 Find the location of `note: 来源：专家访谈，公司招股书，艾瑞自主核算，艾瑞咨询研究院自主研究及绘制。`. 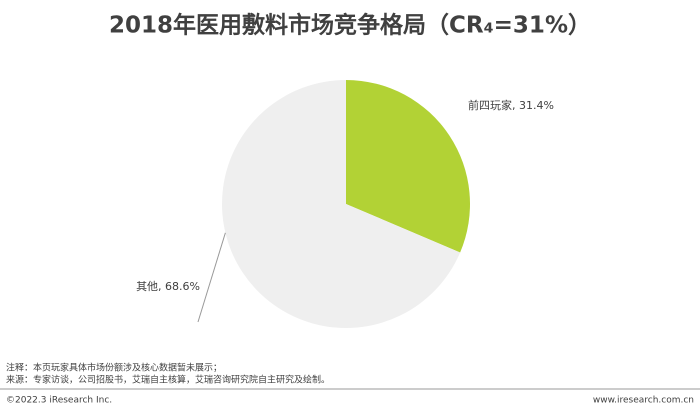

note: 来源：专家访谈，公司招股书，艾瑞自主核算，艾瑞咨询研究院自主研究及绘制。 is located at coordinates (168, 380).